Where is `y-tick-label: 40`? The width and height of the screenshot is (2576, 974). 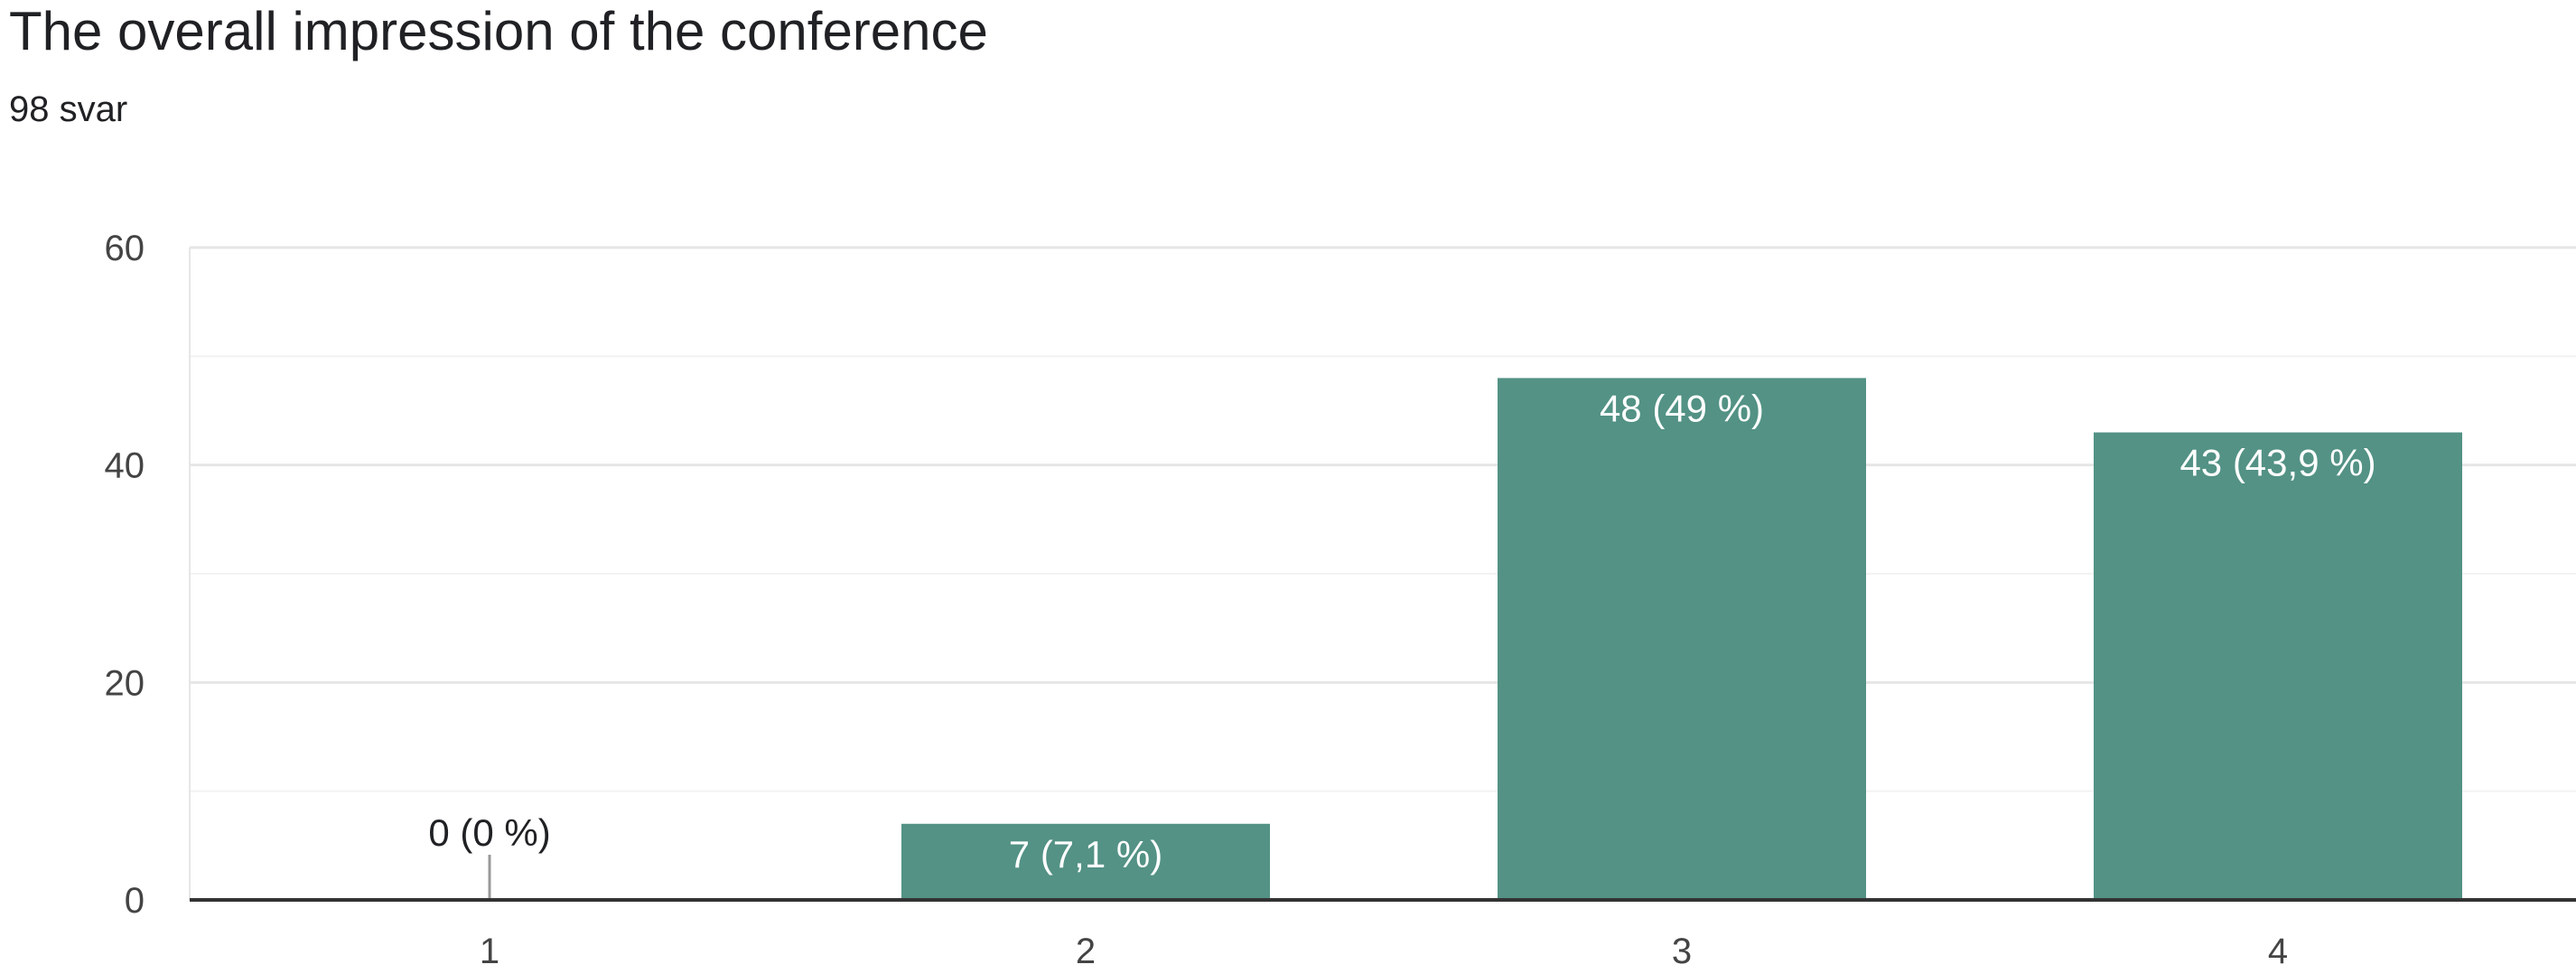
y-tick-label: 40 is located at coordinates (125, 466).